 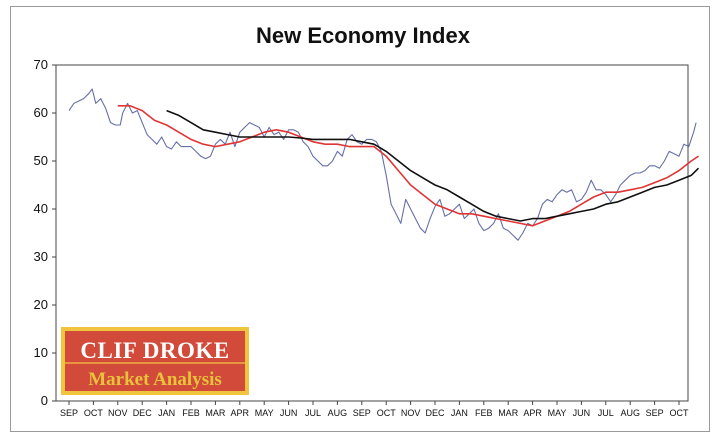 I want to click on logo-title: CLIF DROKE, so click(x=154, y=350).